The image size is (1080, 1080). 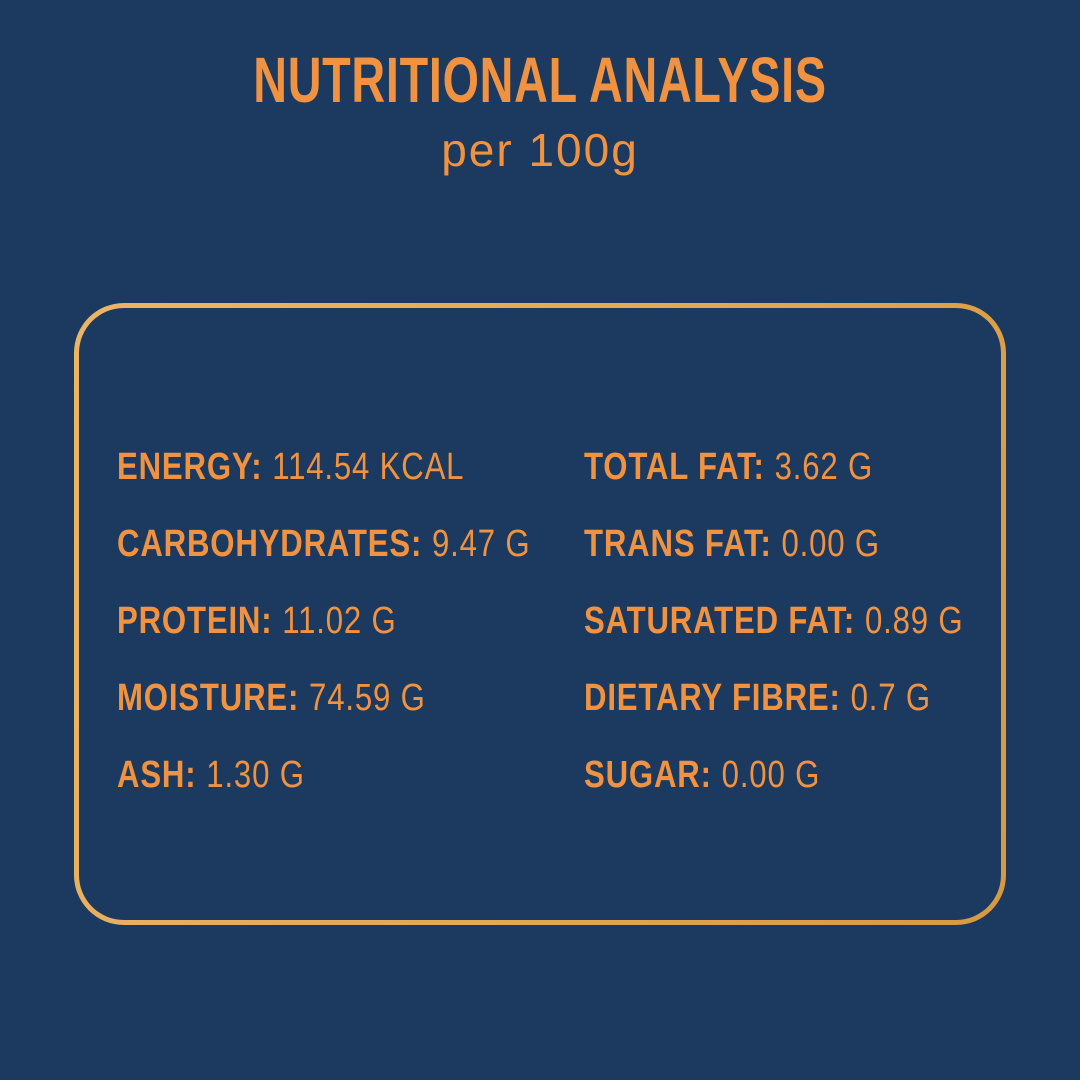 What do you see at coordinates (367, 698) in the screenshot?
I see `nutrient-value: 74.59 G` at bounding box center [367, 698].